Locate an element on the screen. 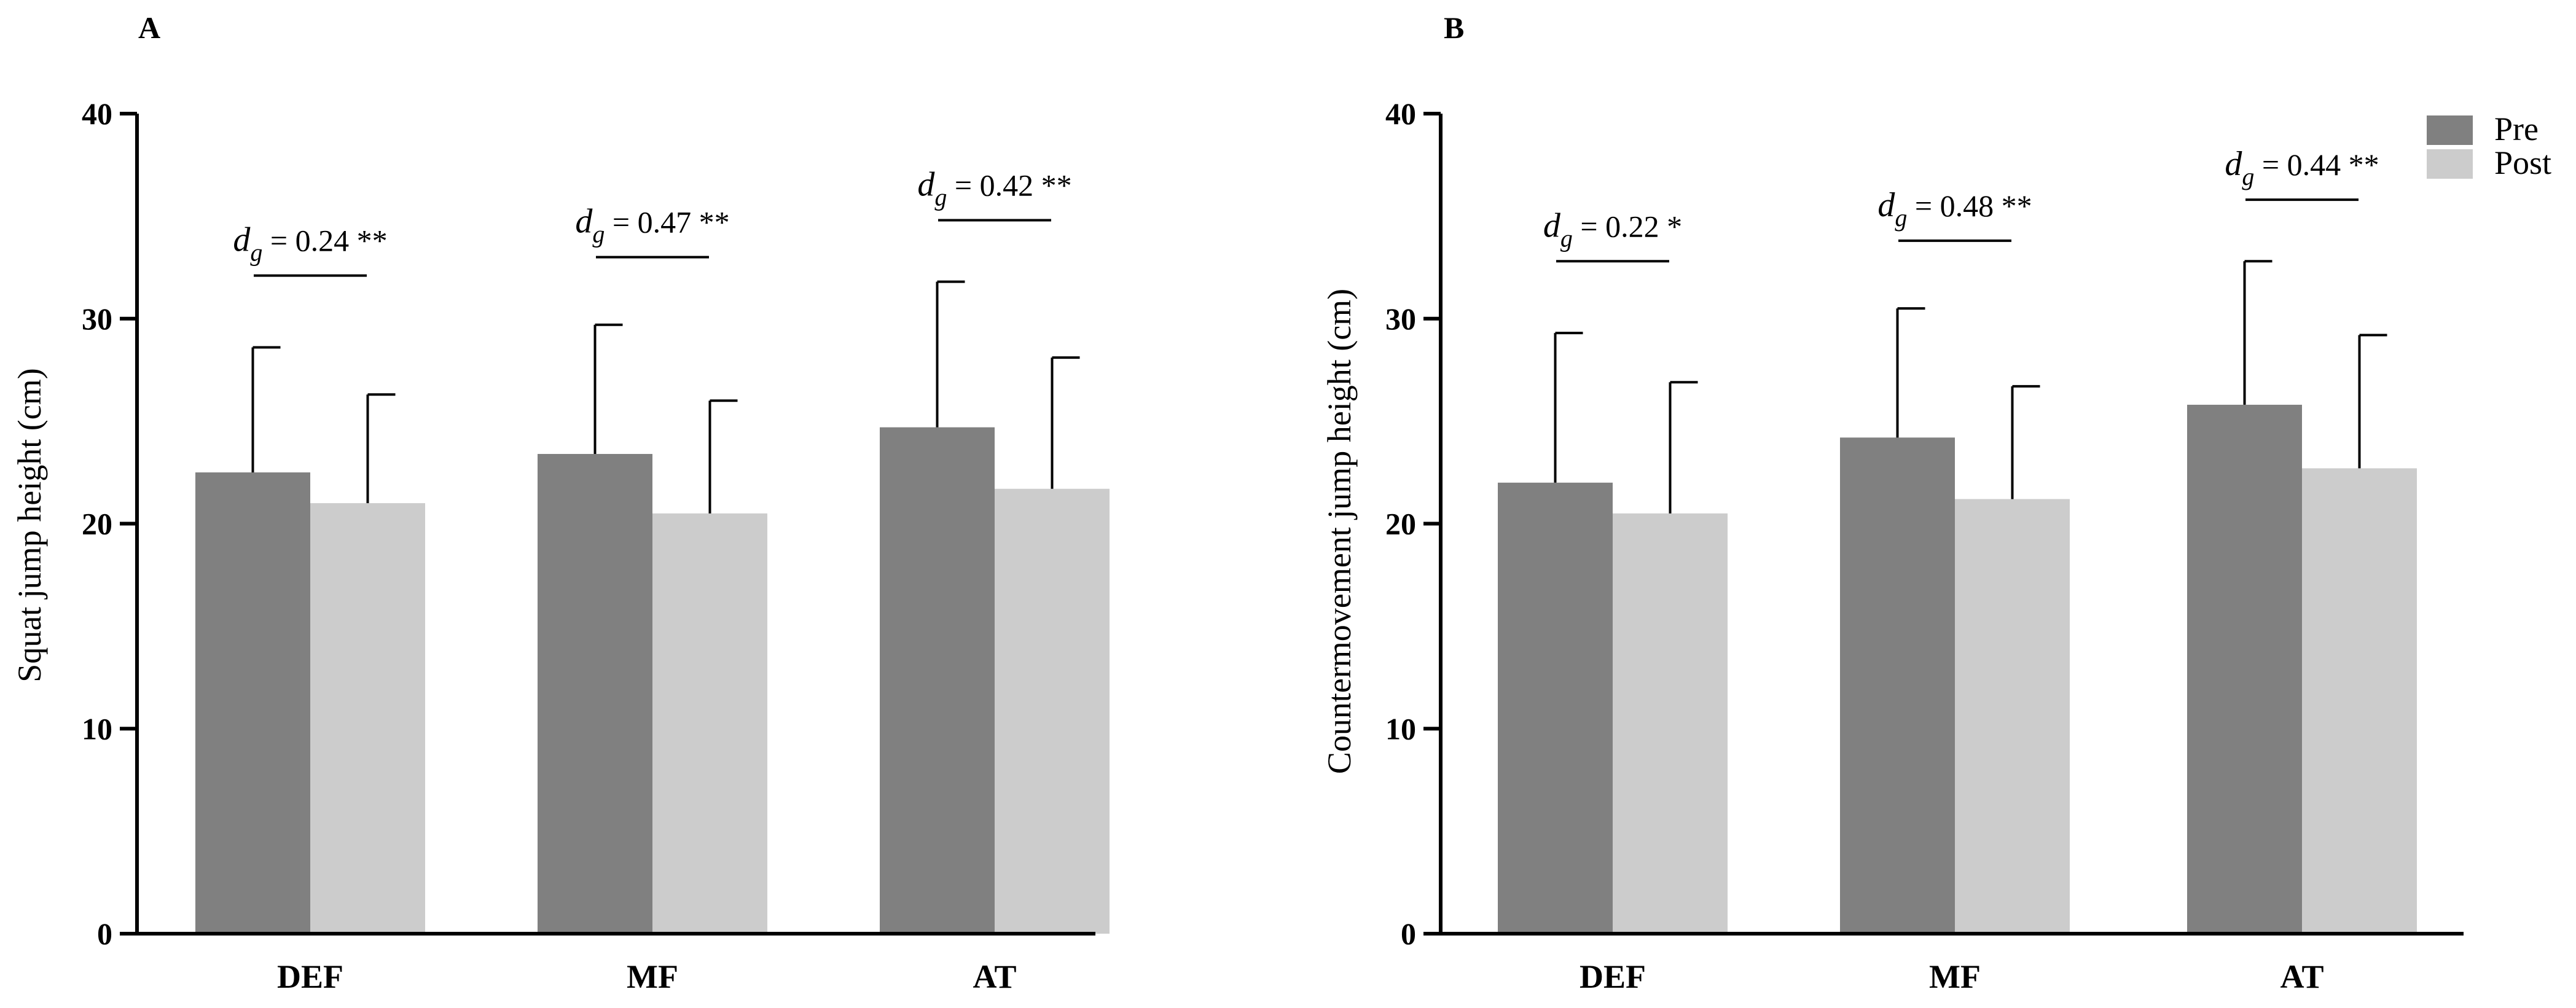 This screenshot has width=2576, height=1008. legend-post-swatch is located at coordinates (2450, 164).